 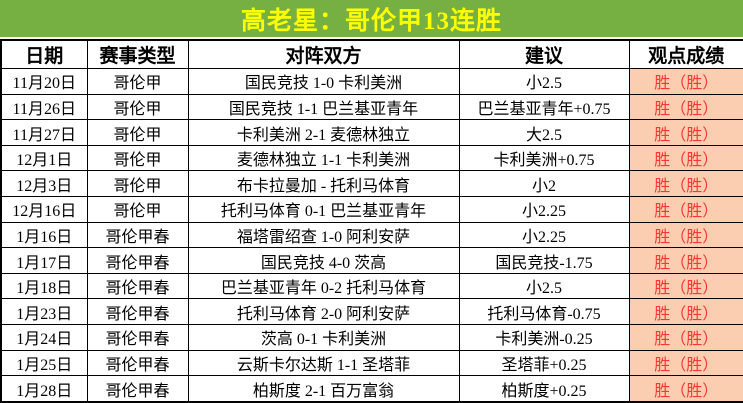 What do you see at coordinates (44, 132) in the screenshot?
I see `date-cell: 11月27日` at bounding box center [44, 132].